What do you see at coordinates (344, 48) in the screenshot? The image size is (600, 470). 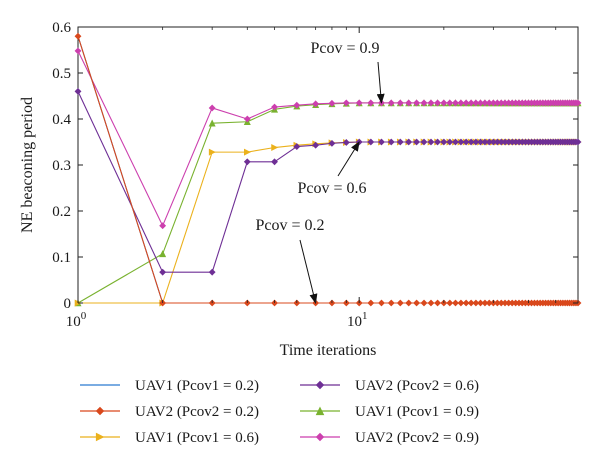 I see `annotation-label-1: Pcov = 0.9` at bounding box center [344, 48].